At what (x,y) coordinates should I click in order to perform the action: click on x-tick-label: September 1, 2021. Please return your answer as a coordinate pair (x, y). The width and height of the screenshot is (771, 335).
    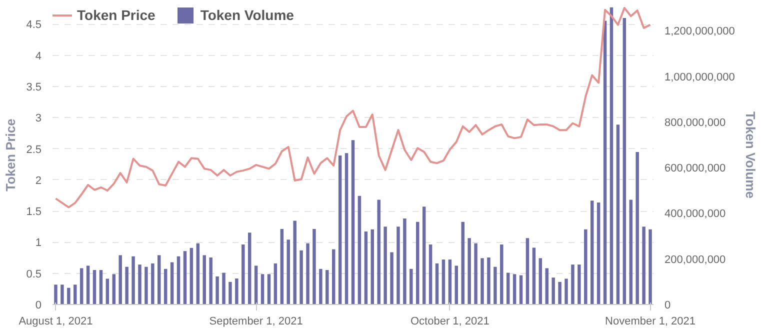
    Looking at the image, I should click on (256, 322).